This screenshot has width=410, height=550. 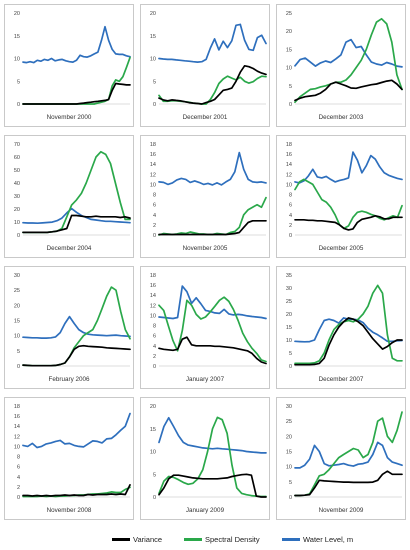 I want to click on chart-title: November 2008, so click(x=69, y=510).